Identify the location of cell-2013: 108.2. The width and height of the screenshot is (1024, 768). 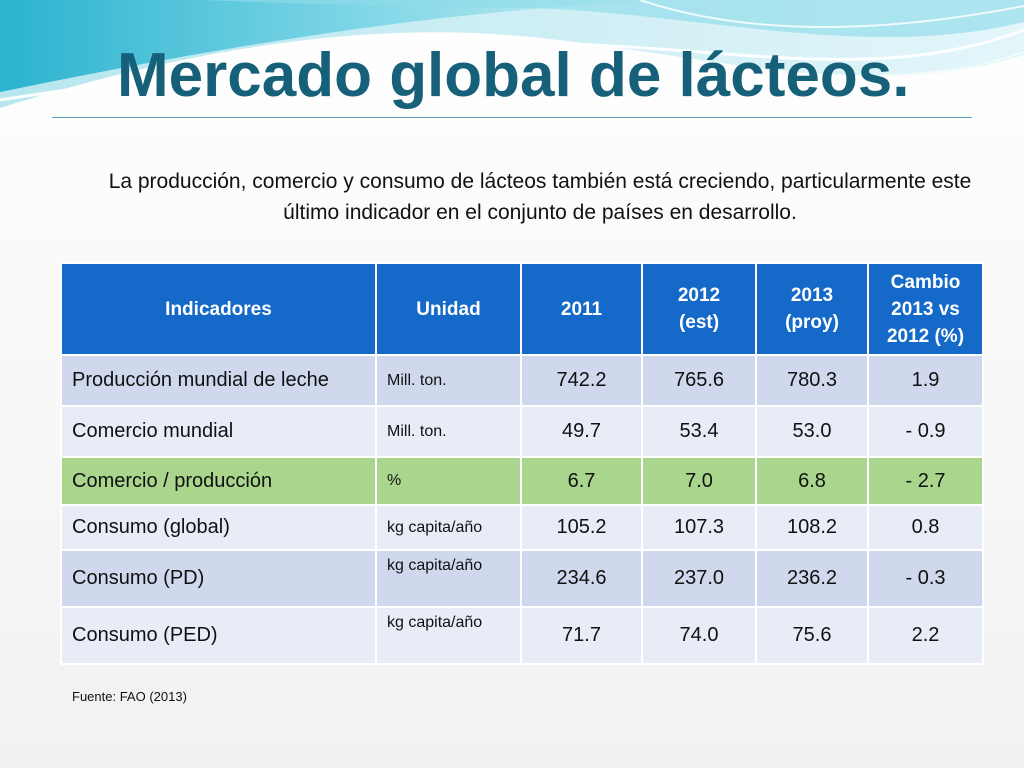
(812, 527).